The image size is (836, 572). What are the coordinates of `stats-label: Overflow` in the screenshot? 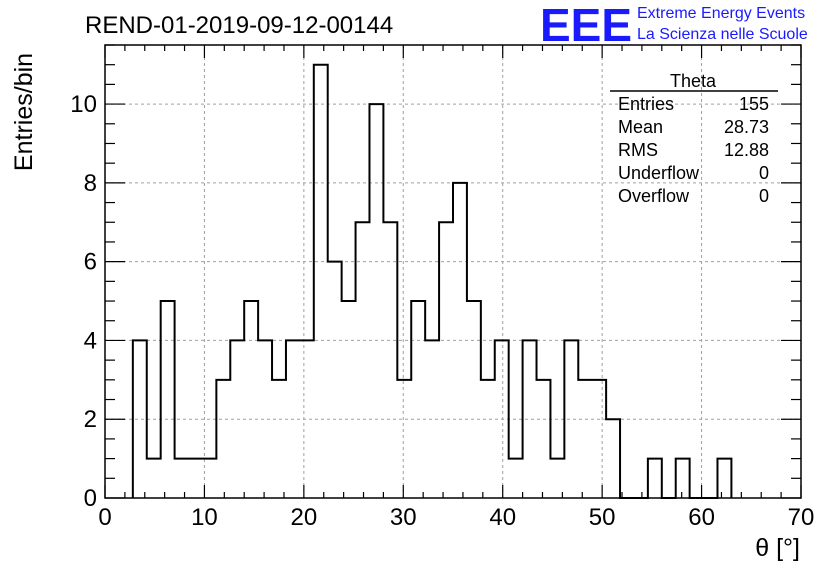 It's located at (654, 196).